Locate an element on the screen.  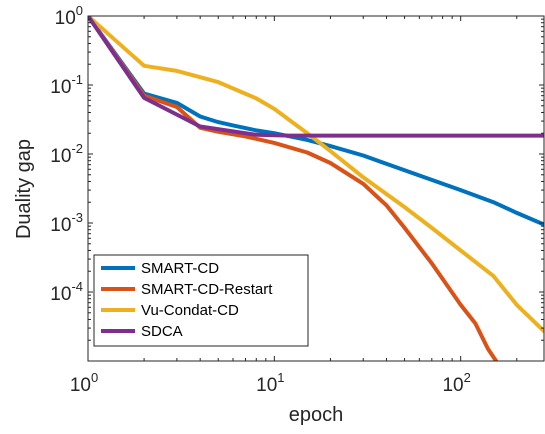
y-tick-label: 10⁻² is located at coordinates (66, 154).